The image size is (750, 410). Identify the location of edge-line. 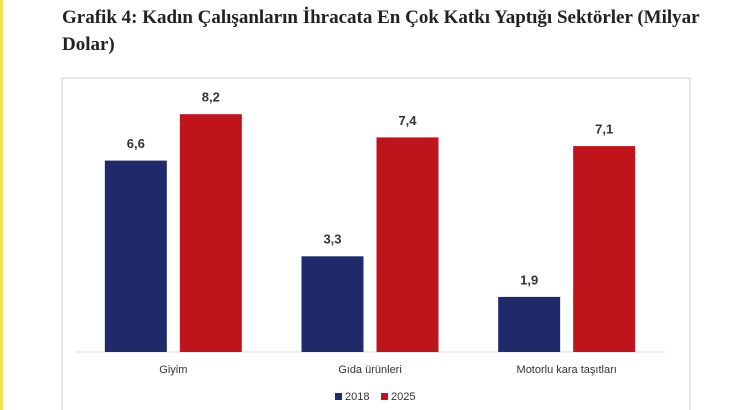
(1, 205).